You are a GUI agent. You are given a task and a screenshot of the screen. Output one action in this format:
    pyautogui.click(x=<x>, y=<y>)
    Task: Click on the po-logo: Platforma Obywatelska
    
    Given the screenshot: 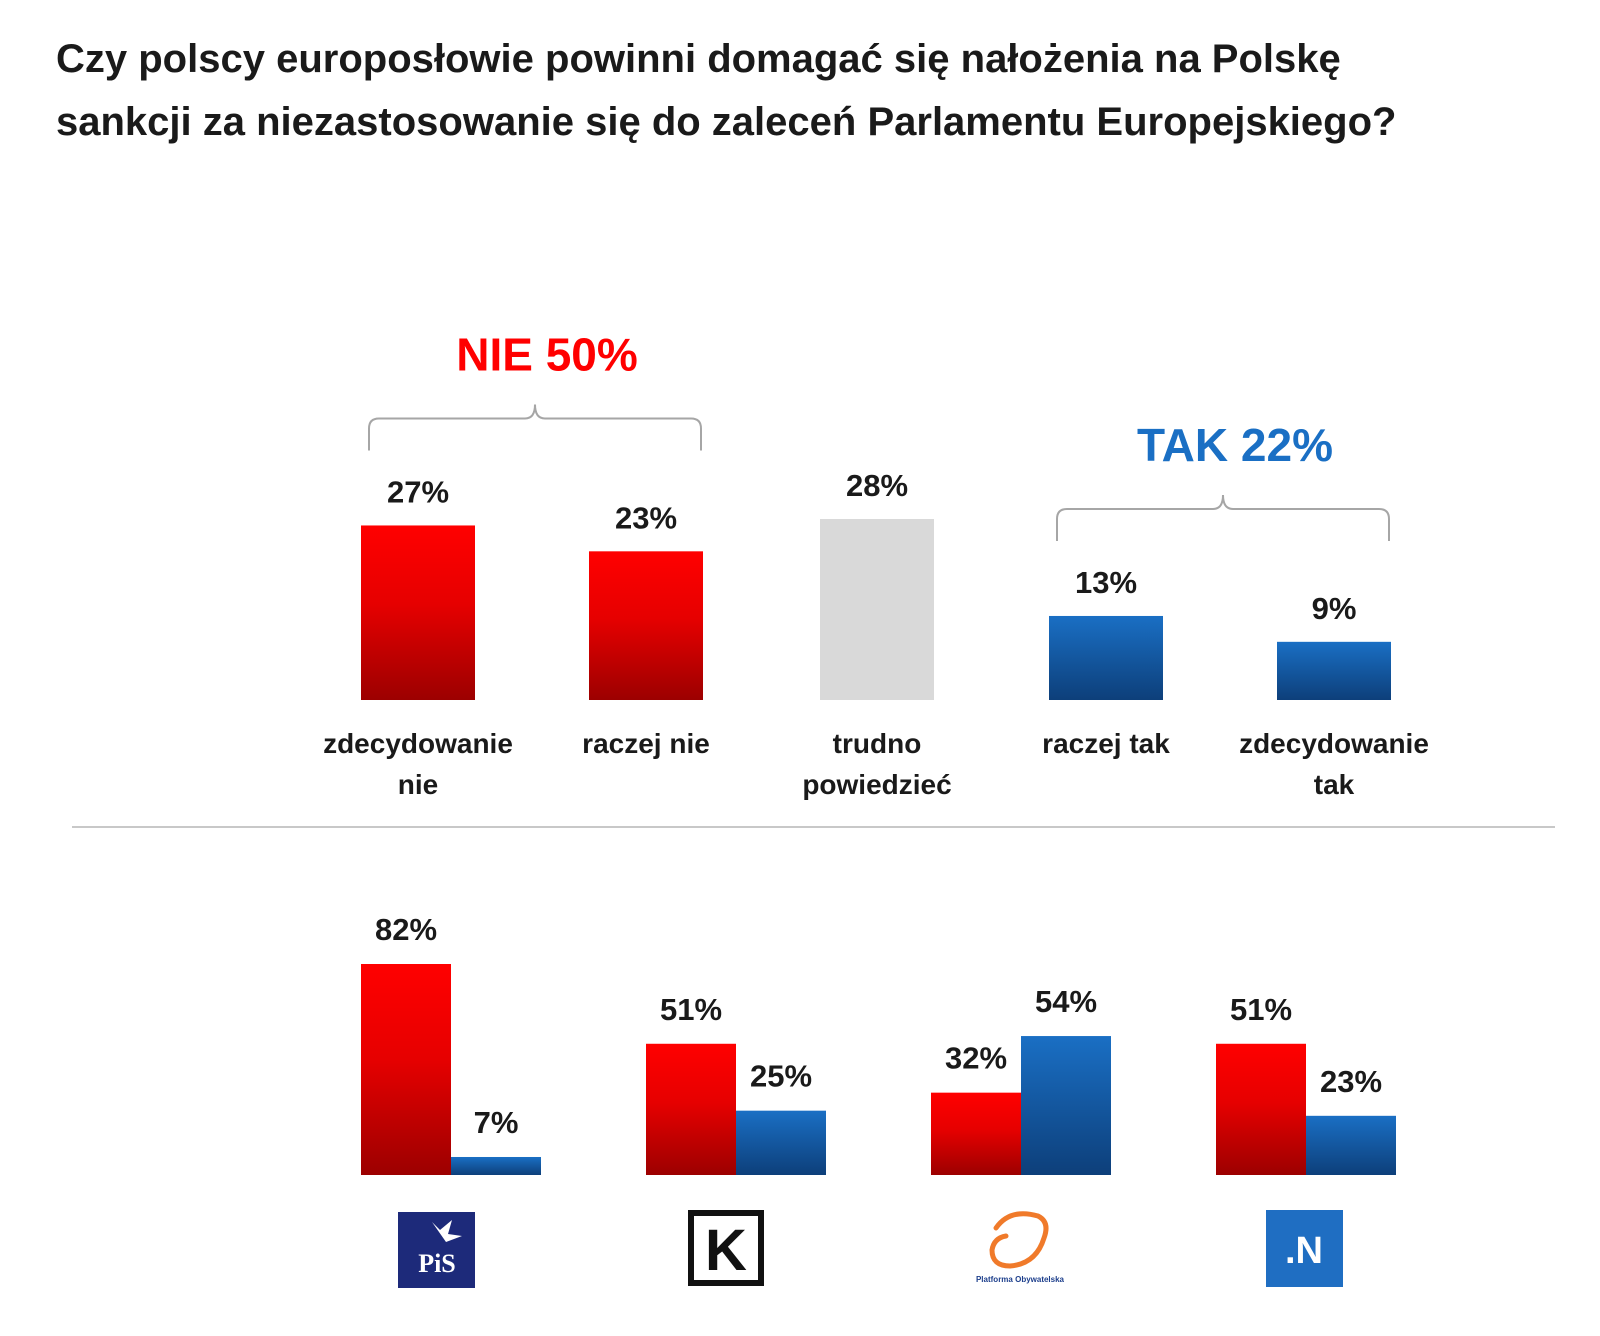 What is the action you would take?
    pyautogui.click(x=1020, y=1247)
    